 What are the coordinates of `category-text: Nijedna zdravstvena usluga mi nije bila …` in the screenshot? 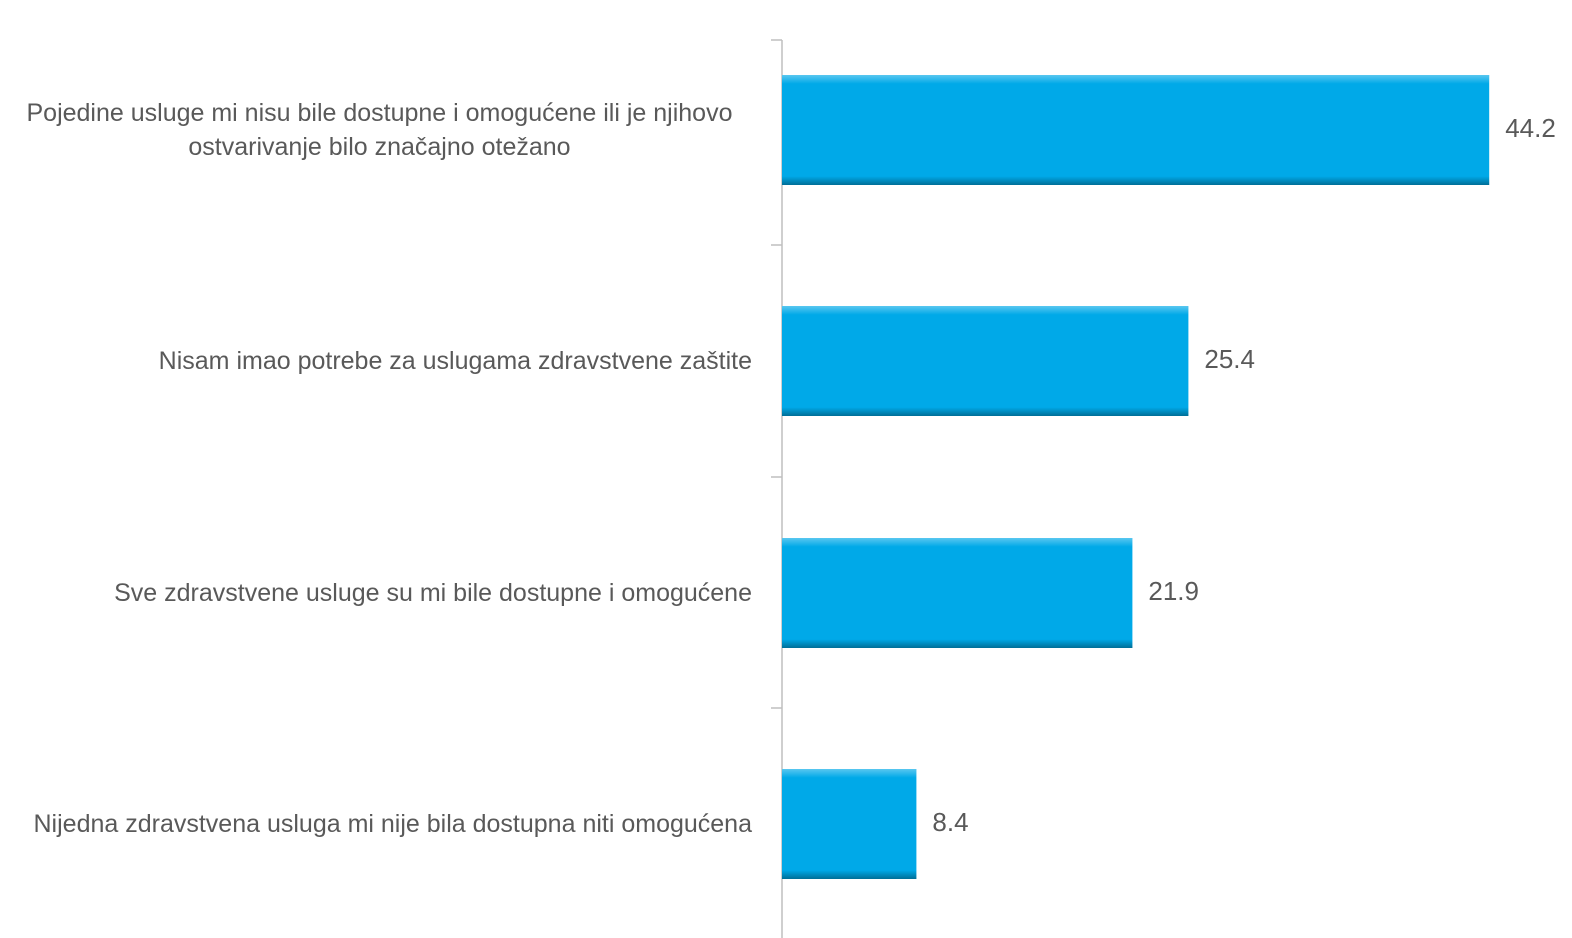 It's located at (393, 824).